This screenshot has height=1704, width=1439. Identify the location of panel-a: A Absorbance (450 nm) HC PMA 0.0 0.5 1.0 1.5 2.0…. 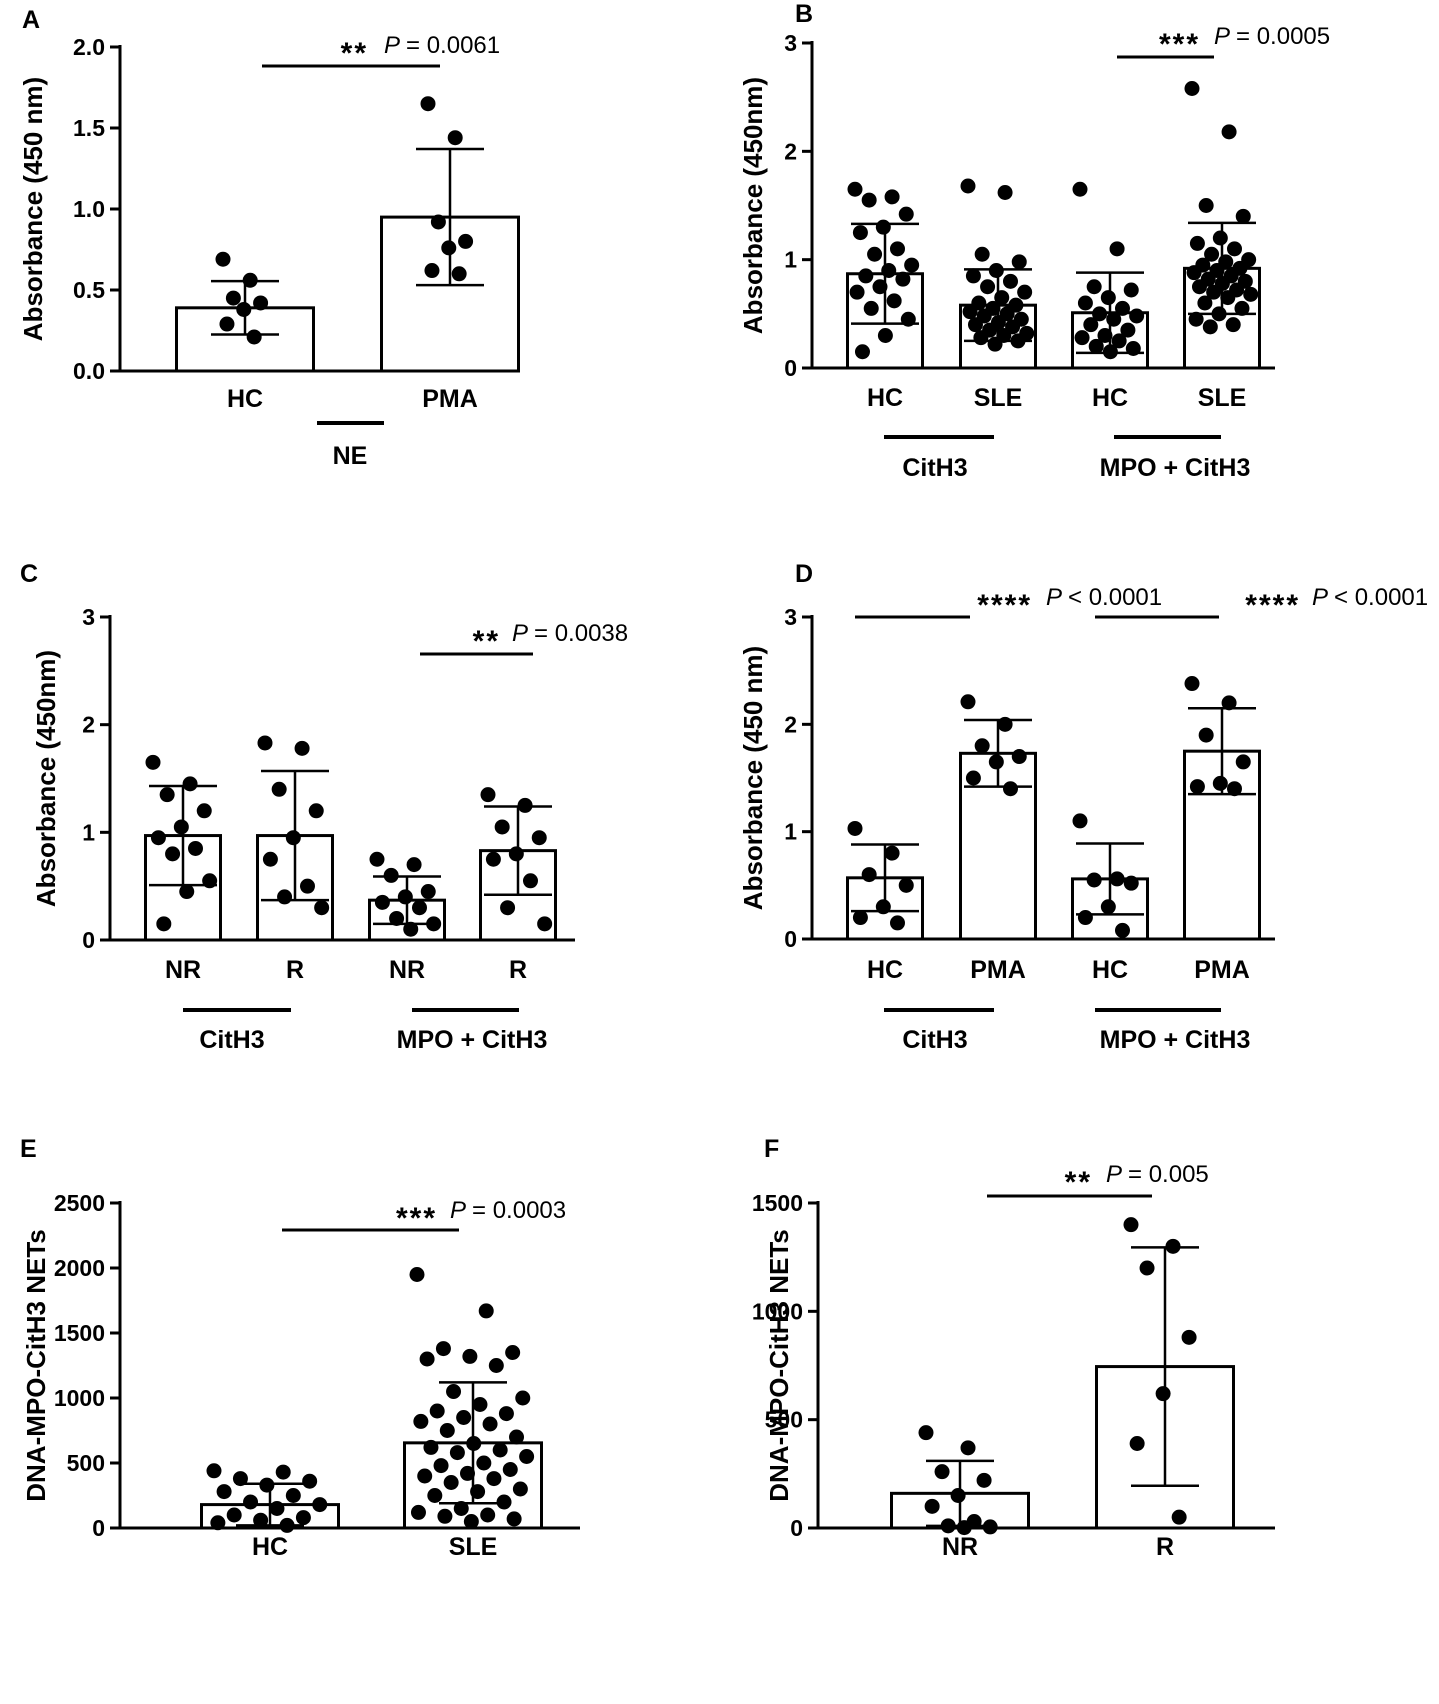
(269, 238).